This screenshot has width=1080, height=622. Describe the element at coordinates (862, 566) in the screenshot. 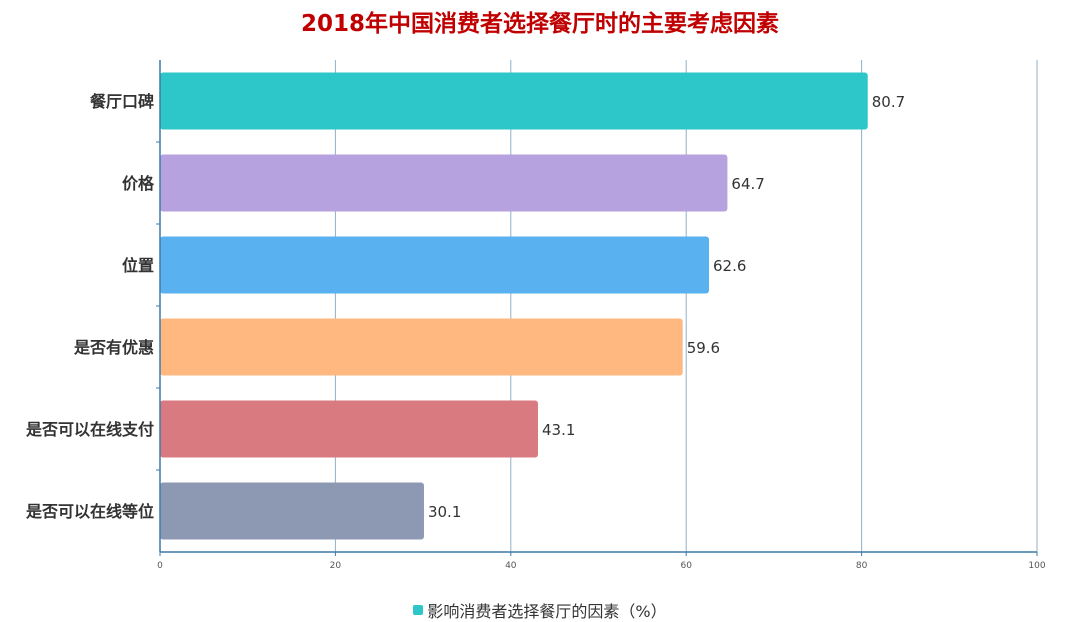

I see `x-tick-label: 80` at that location.